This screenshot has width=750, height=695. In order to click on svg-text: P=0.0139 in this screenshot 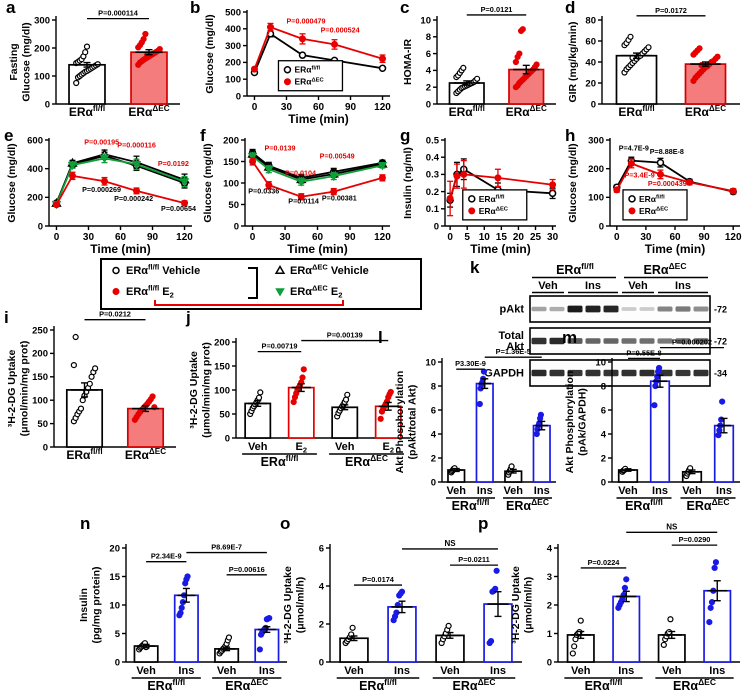, I will do `click(279, 147)`.